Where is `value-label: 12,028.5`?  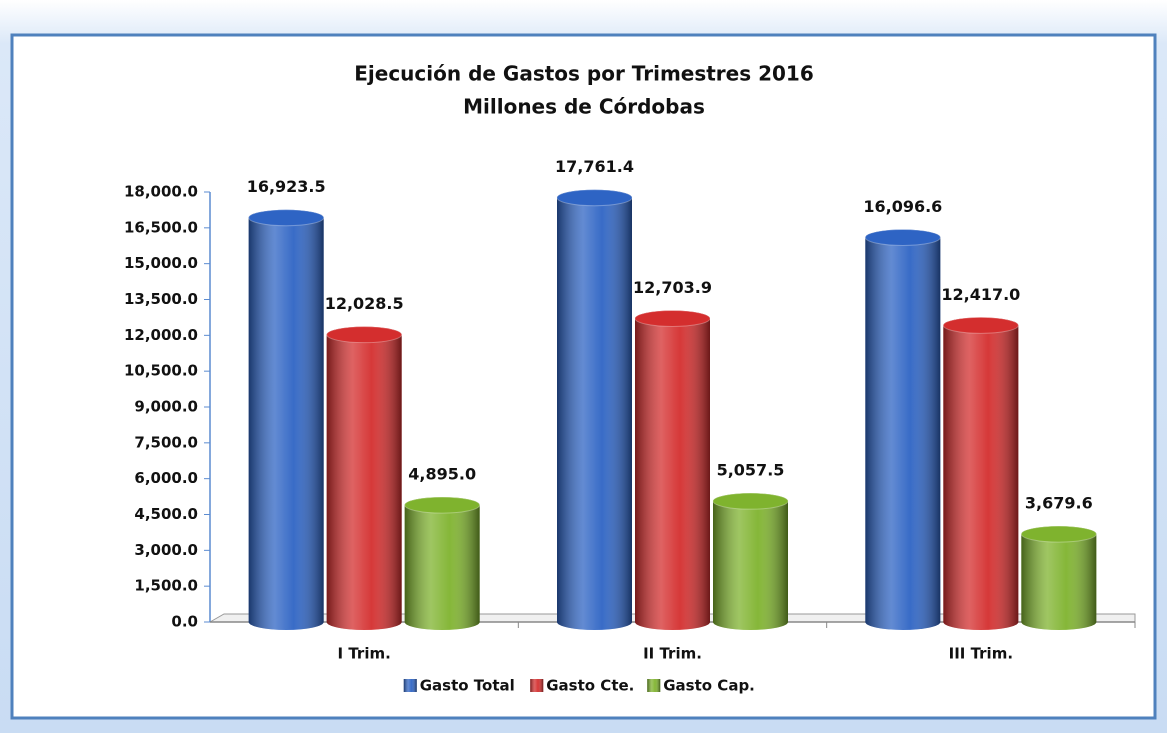 value-label: 12,028.5 is located at coordinates (364, 303).